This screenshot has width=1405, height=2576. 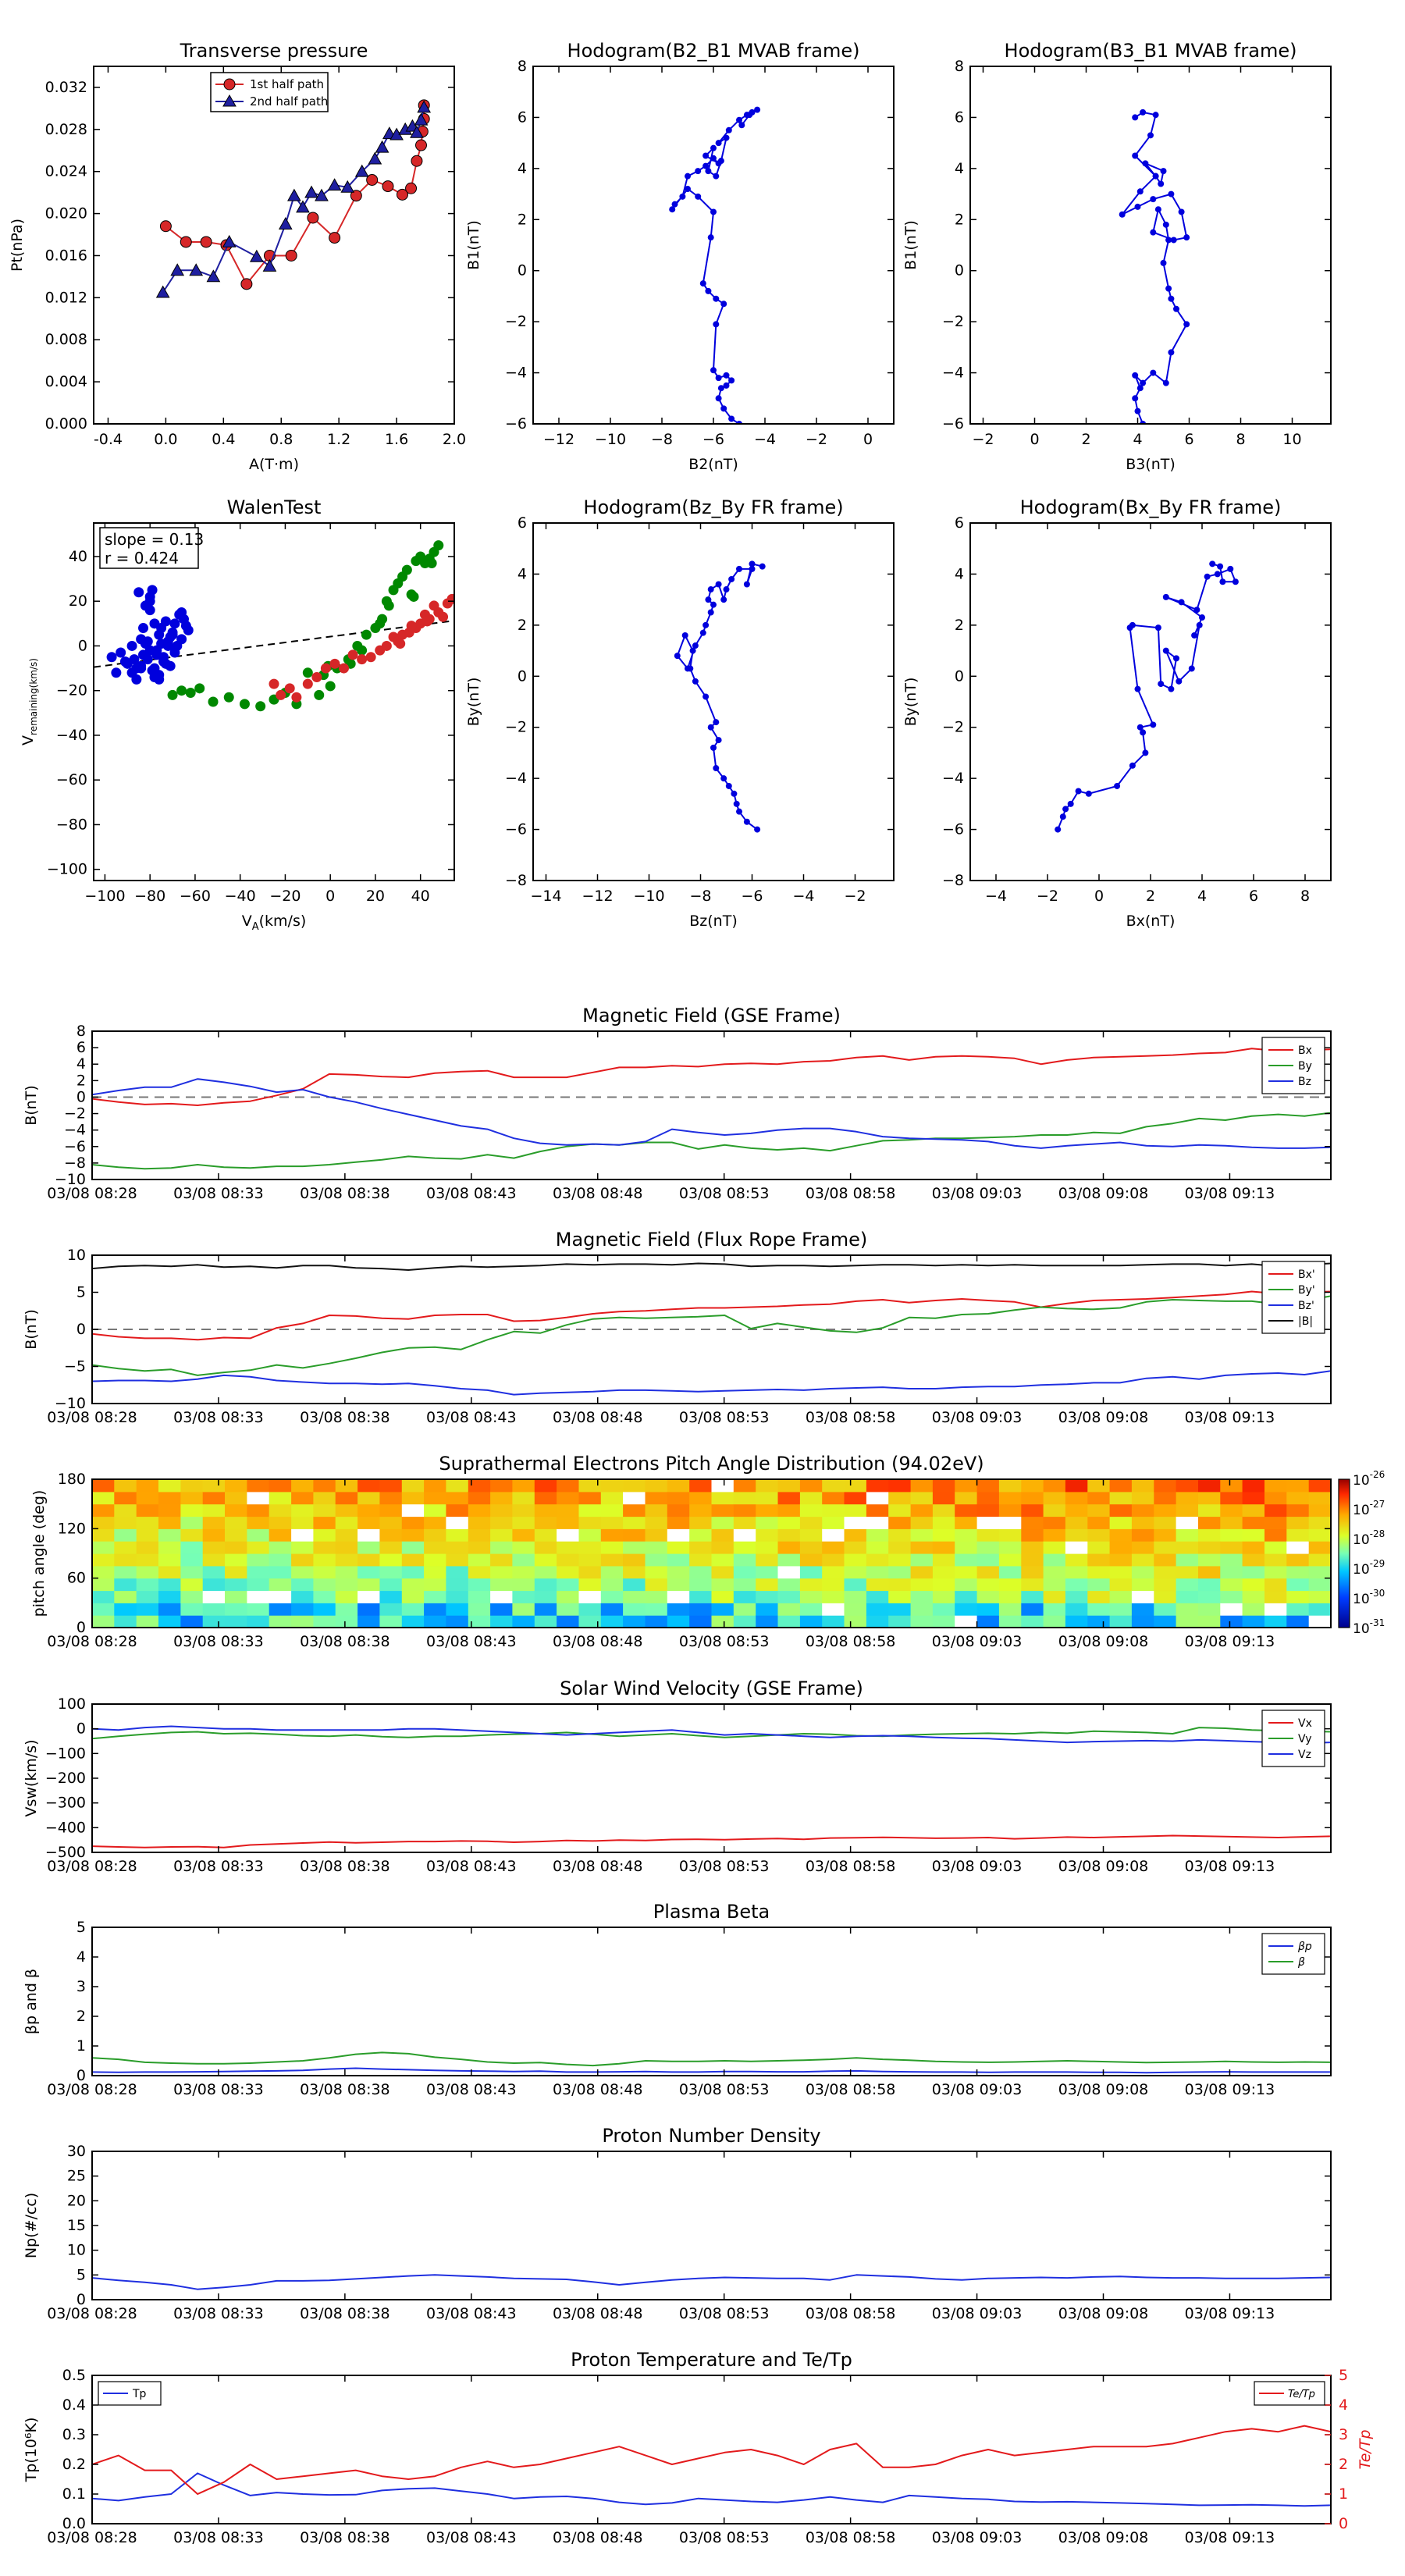 What do you see at coordinates (712, 1734) in the screenshot?
I see `series-line-Vy` at bounding box center [712, 1734].